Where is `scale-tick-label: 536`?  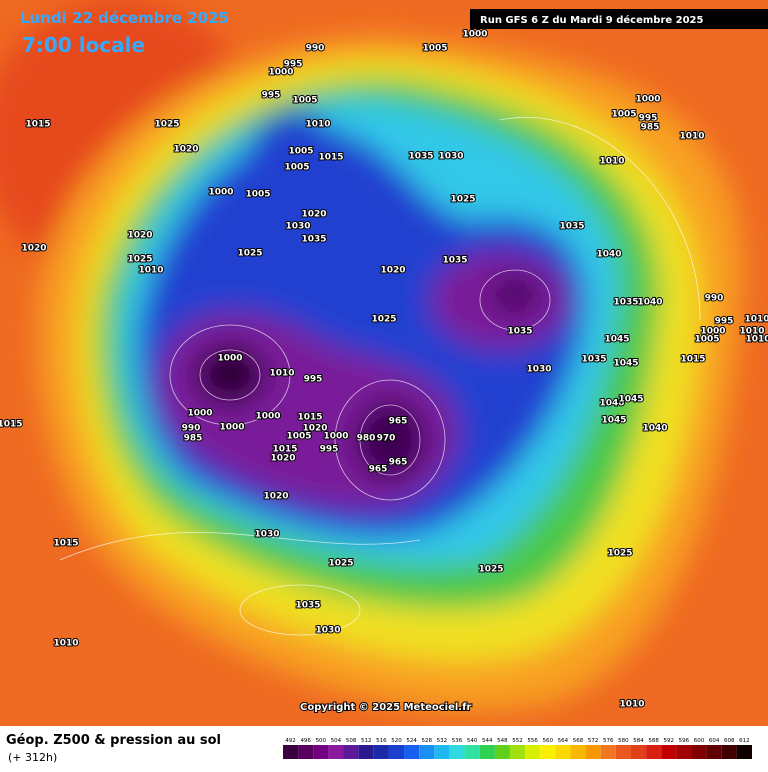 scale-tick-label: 536 is located at coordinates (457, 741).